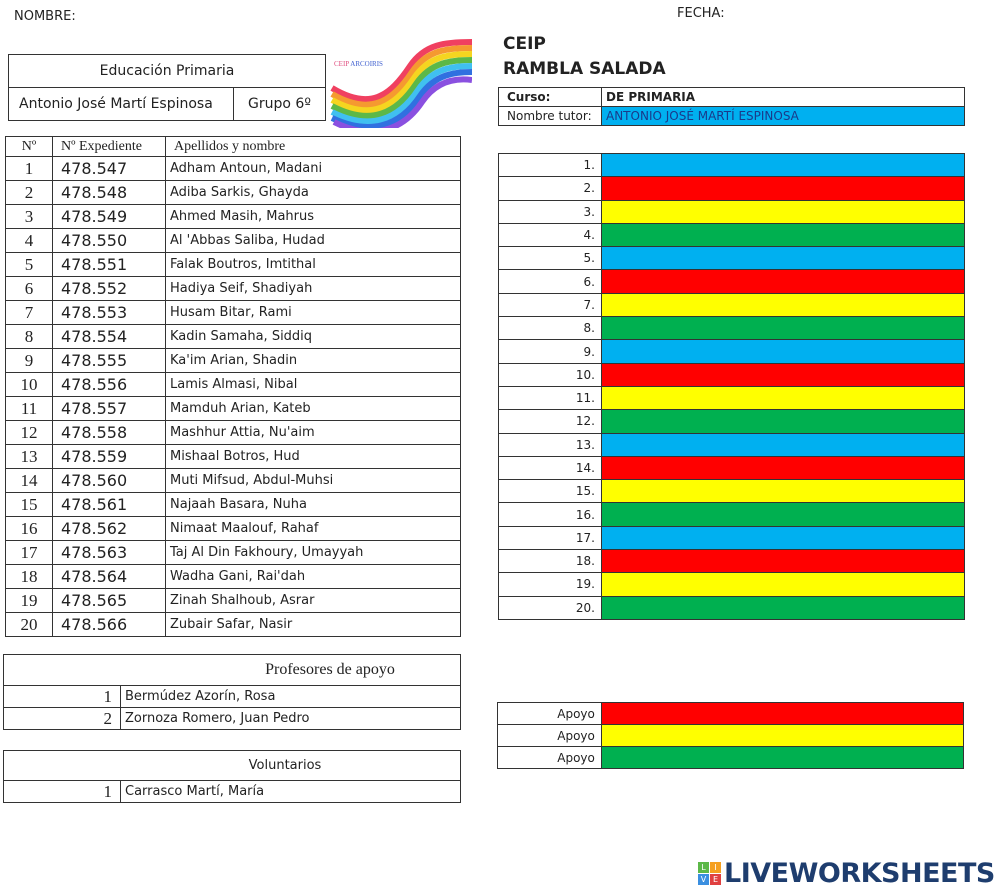 This screenshot has width=1000, height=894. Describe the element at coordinates (313, 600) in the screenshot. I see `student-name: Zinah Shalhoub, Asrar` at that location.